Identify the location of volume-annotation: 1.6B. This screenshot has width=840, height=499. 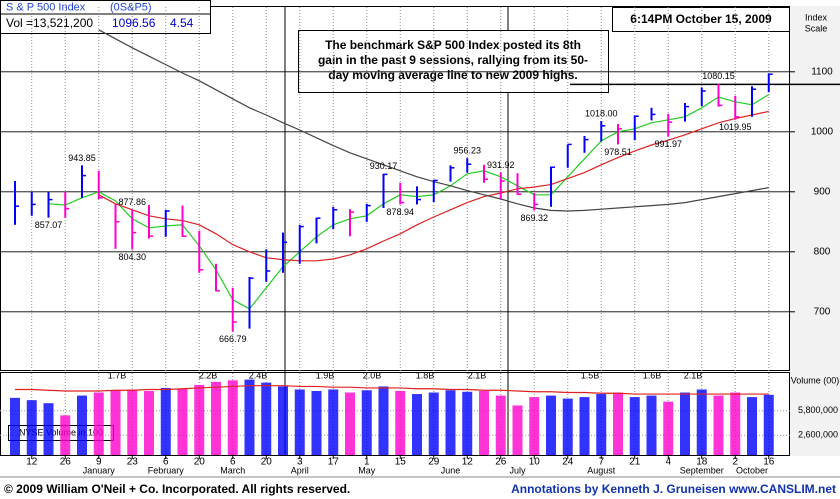
(652, 375).